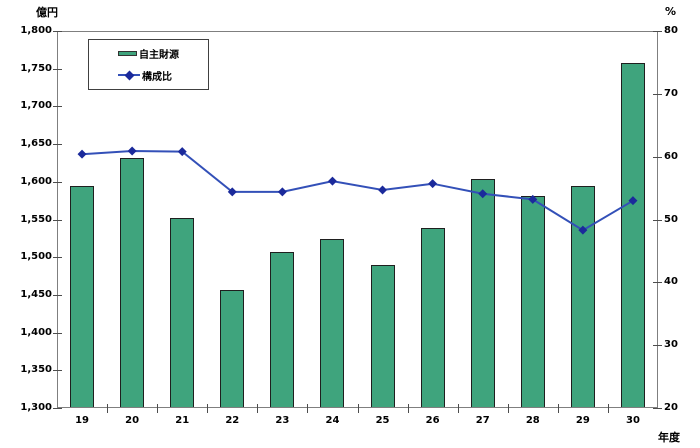 The width and height of the screenshot is (700, 448). I want to click on left-axis-tick-label: 1,500, so click(36, 257).